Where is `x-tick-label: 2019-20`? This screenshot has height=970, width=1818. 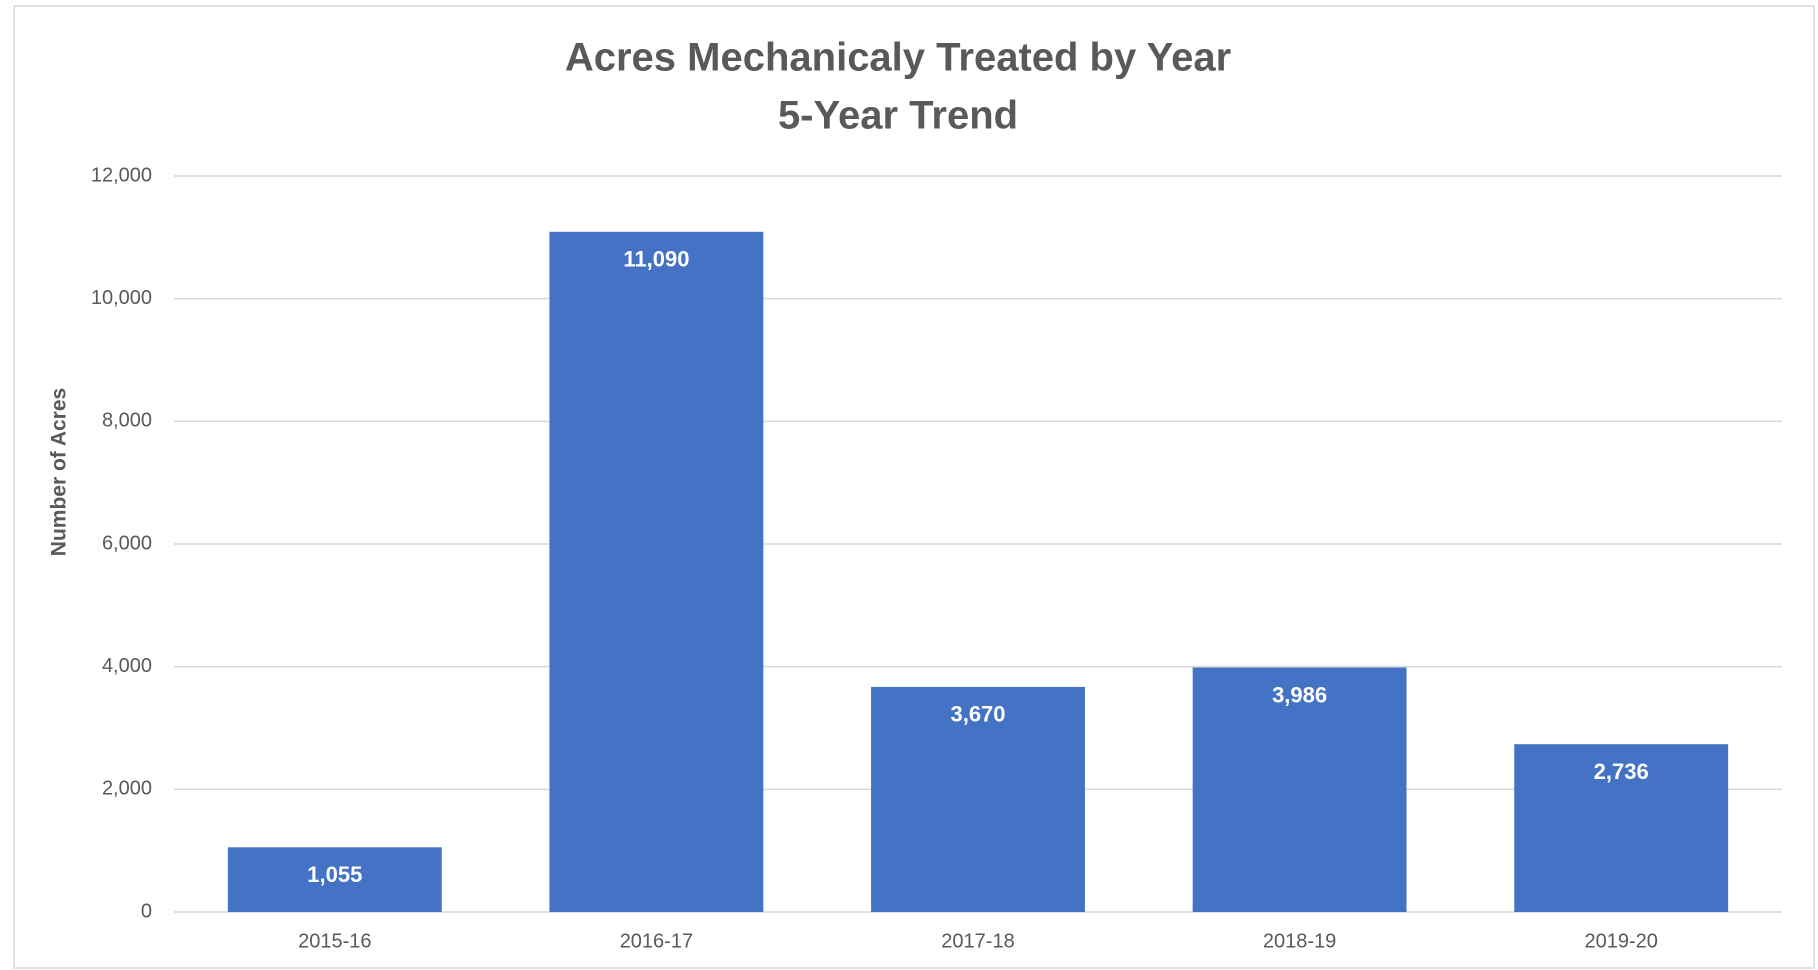
x-tick-label: 2019-20 is located at coordinates (1620, 941).